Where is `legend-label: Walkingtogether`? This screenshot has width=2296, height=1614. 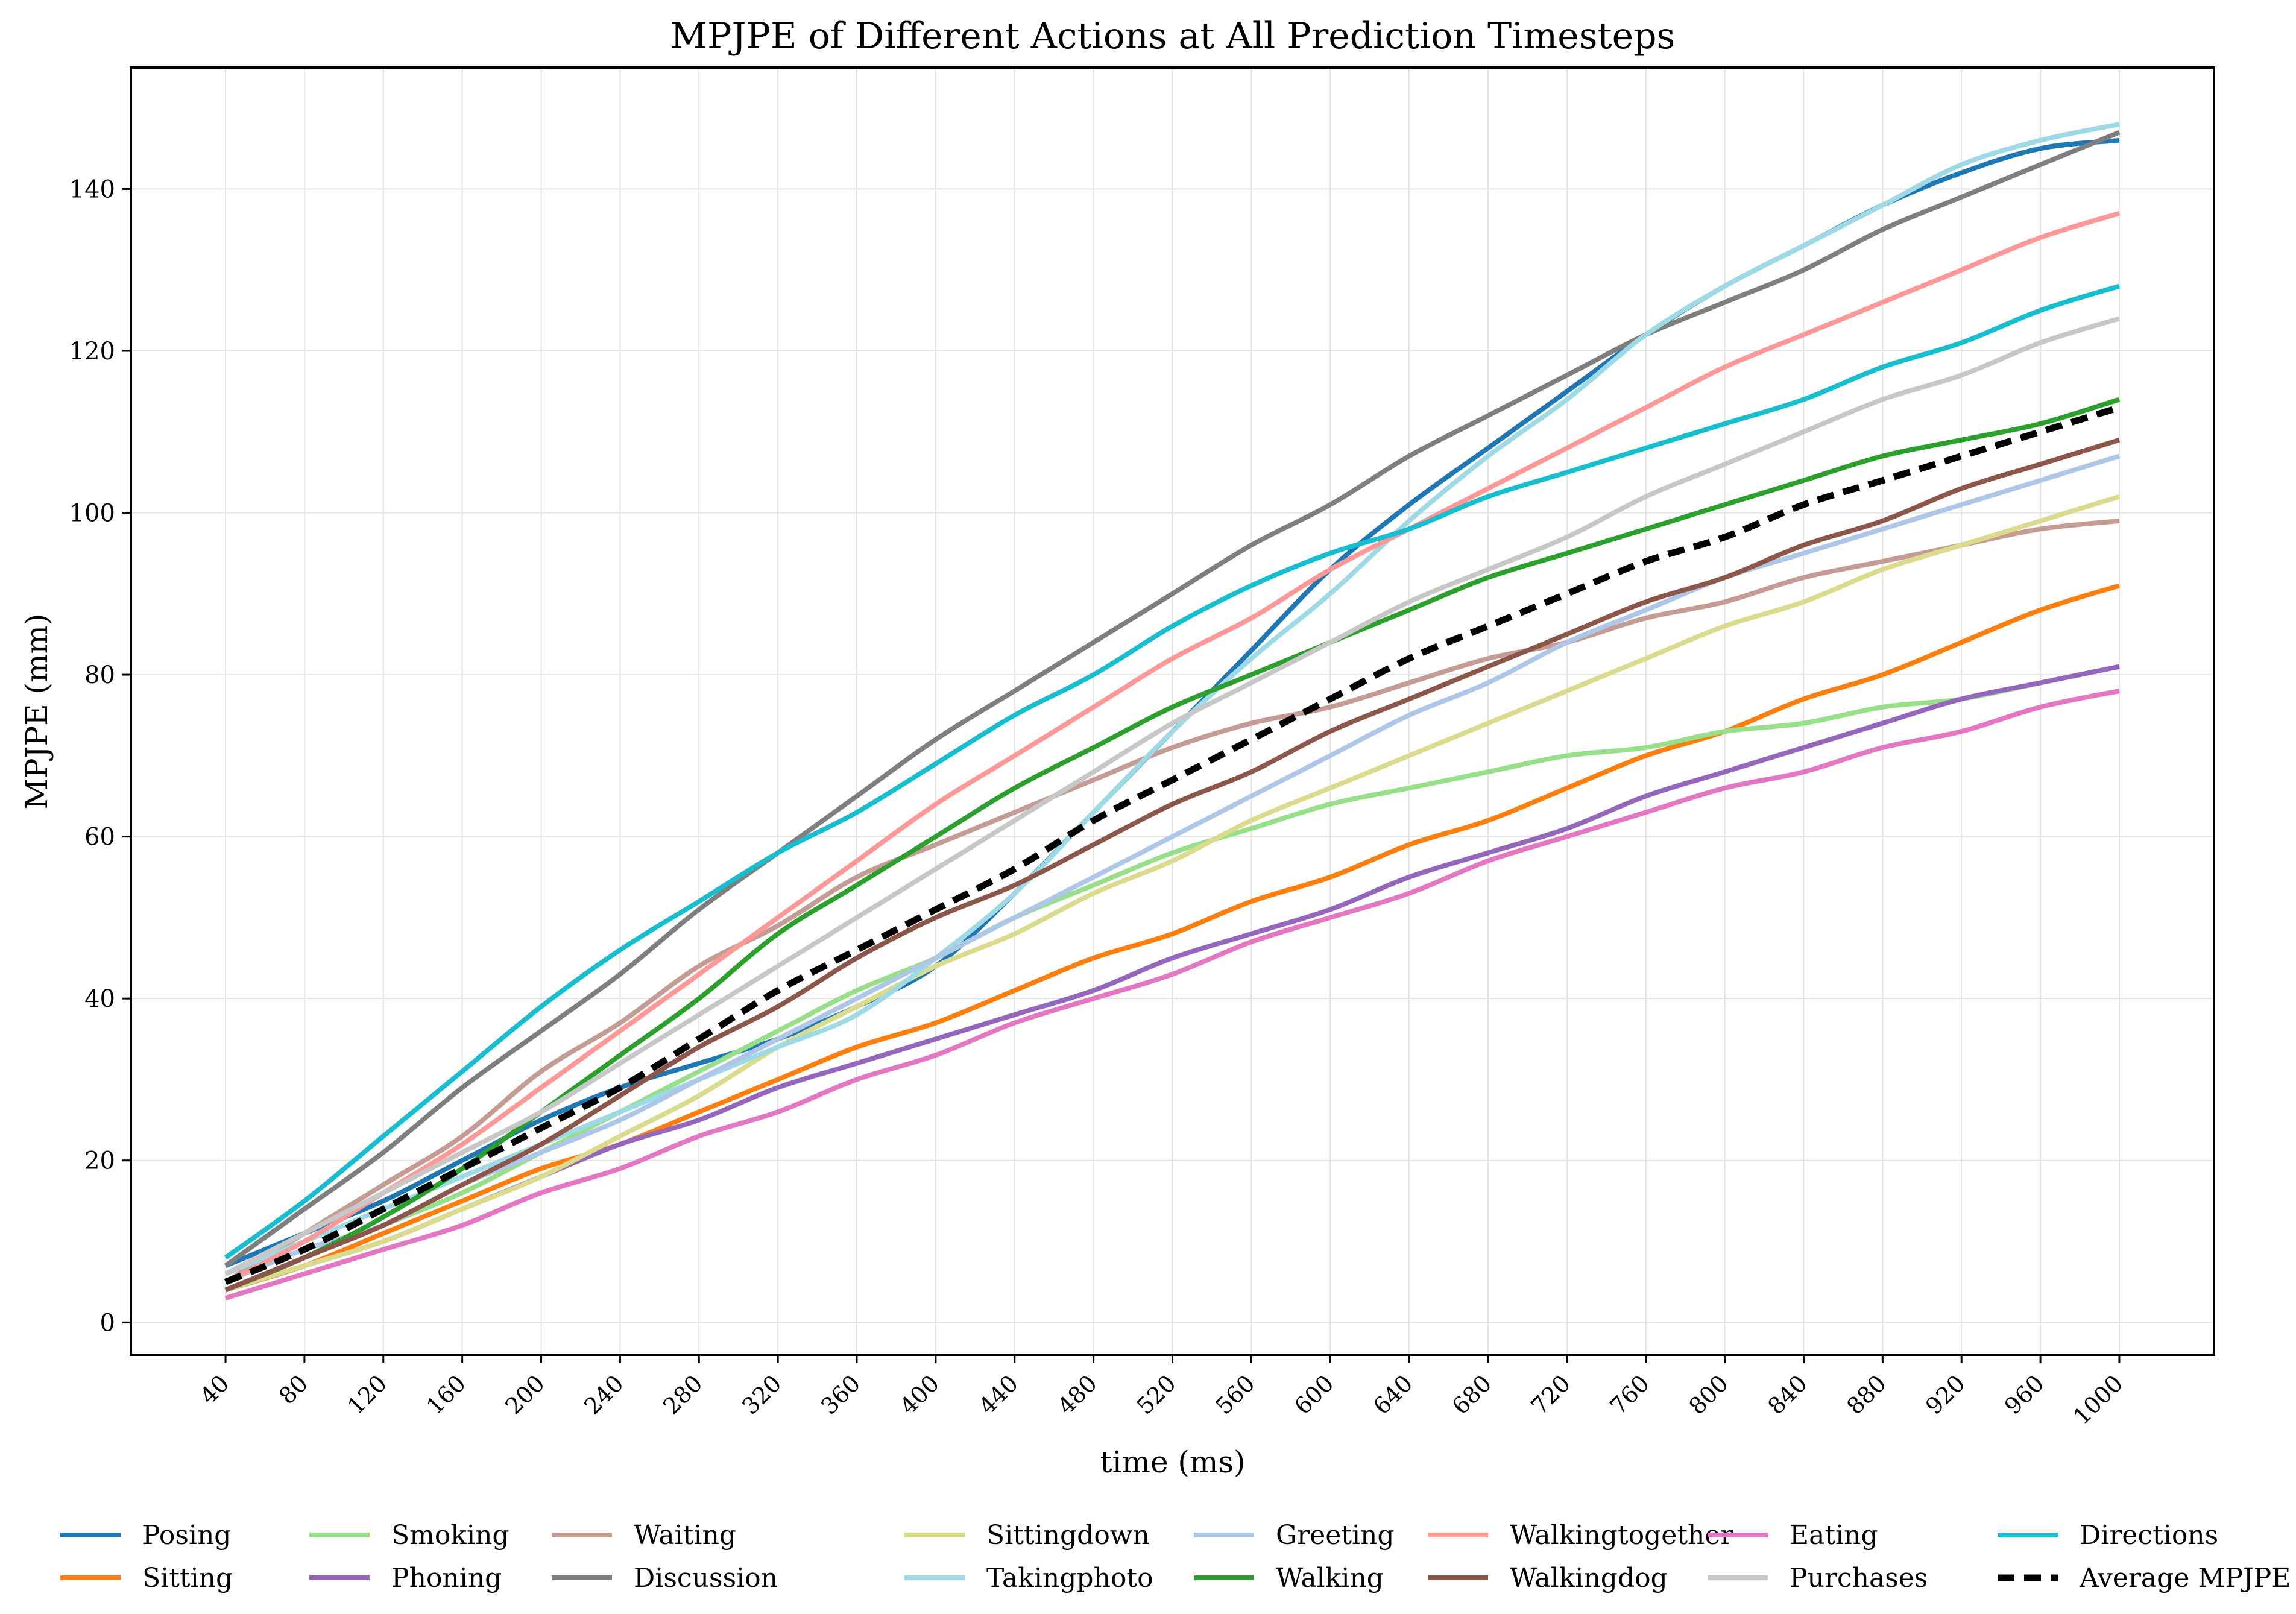
legend-label: Walkingtogether is located at coordinates (1621, 1535).